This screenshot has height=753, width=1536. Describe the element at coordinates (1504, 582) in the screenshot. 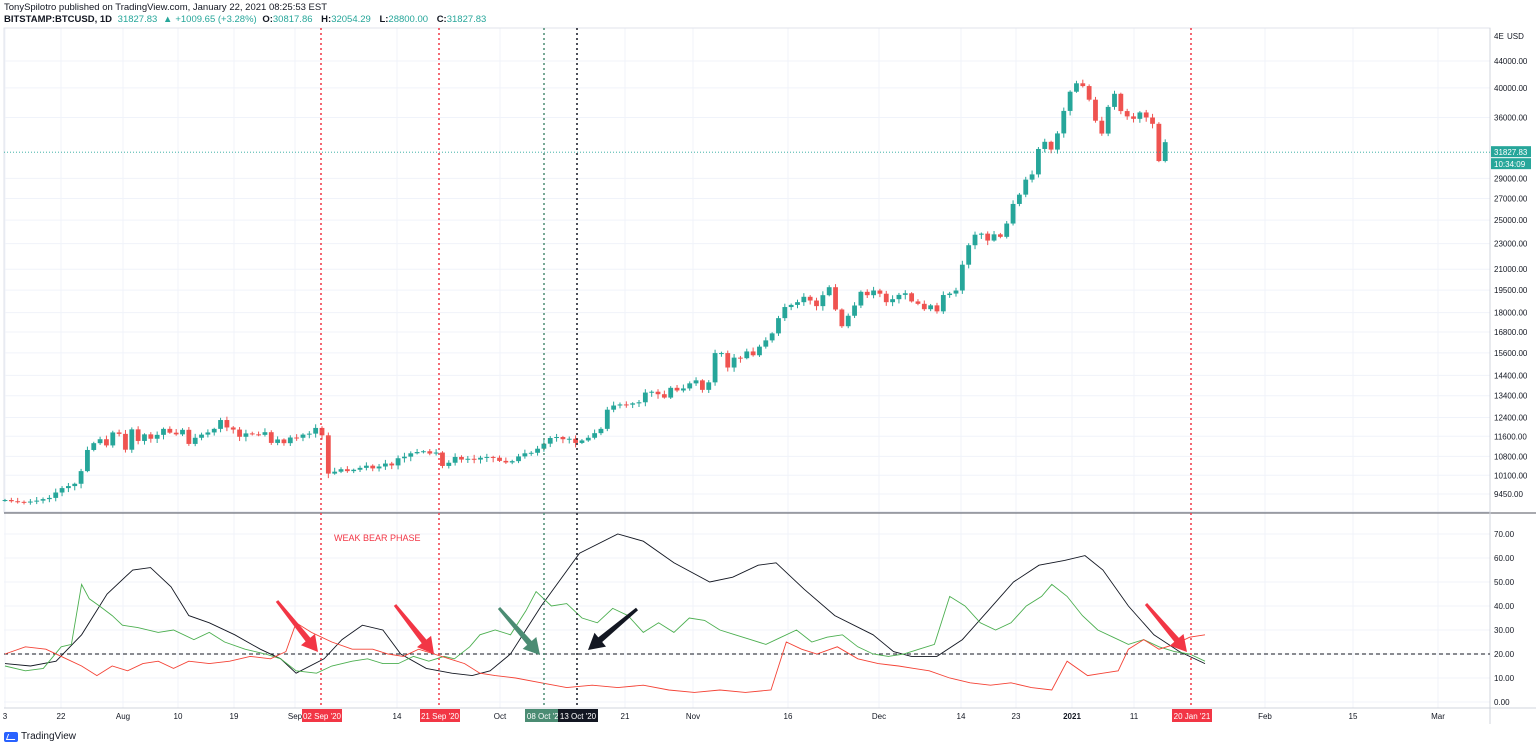

I see `indicator-tick-label: 50.00` at that location.